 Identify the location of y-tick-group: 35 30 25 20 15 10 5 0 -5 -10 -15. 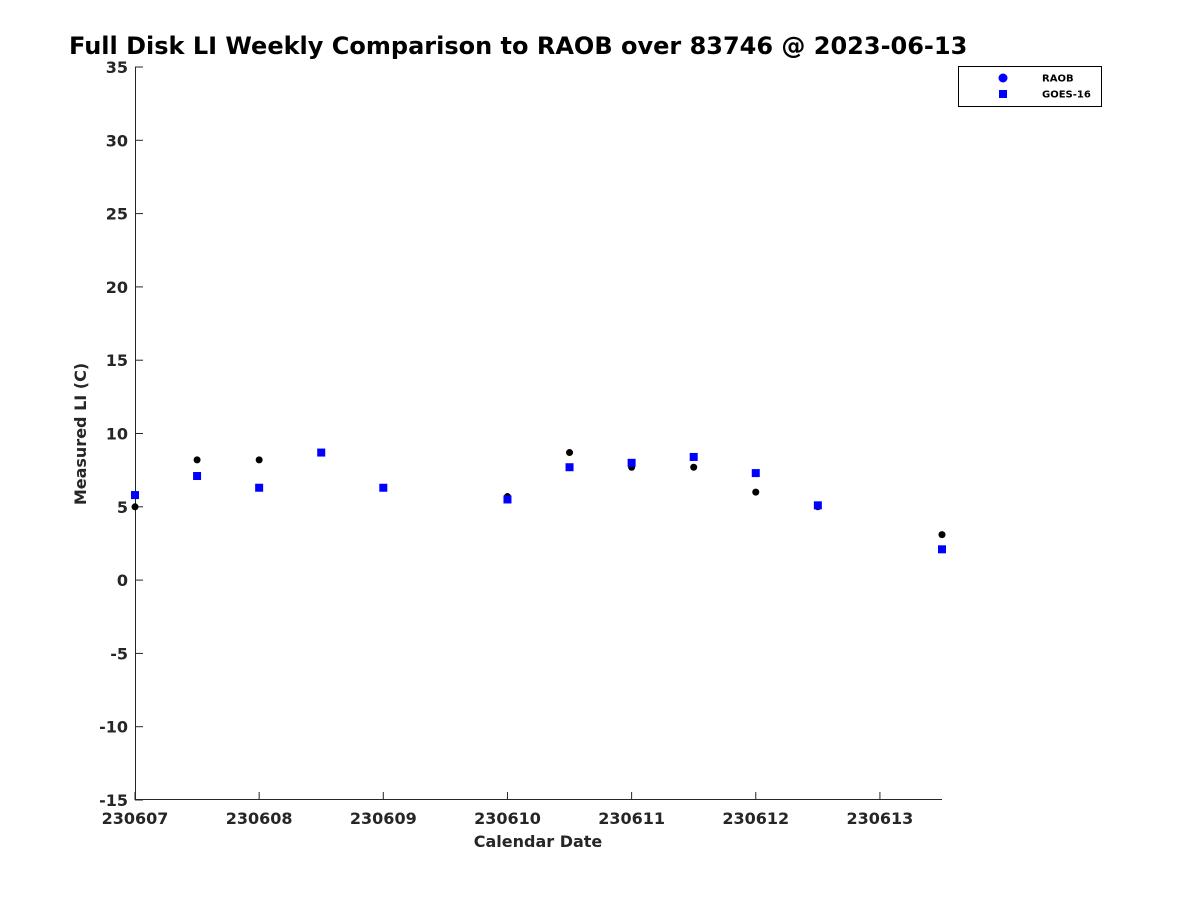
(121, 434).